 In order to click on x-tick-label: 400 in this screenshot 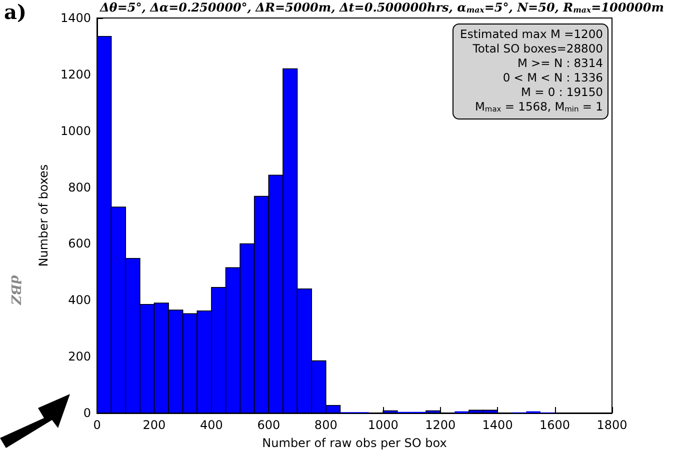, I will do `click(211, 425)`.